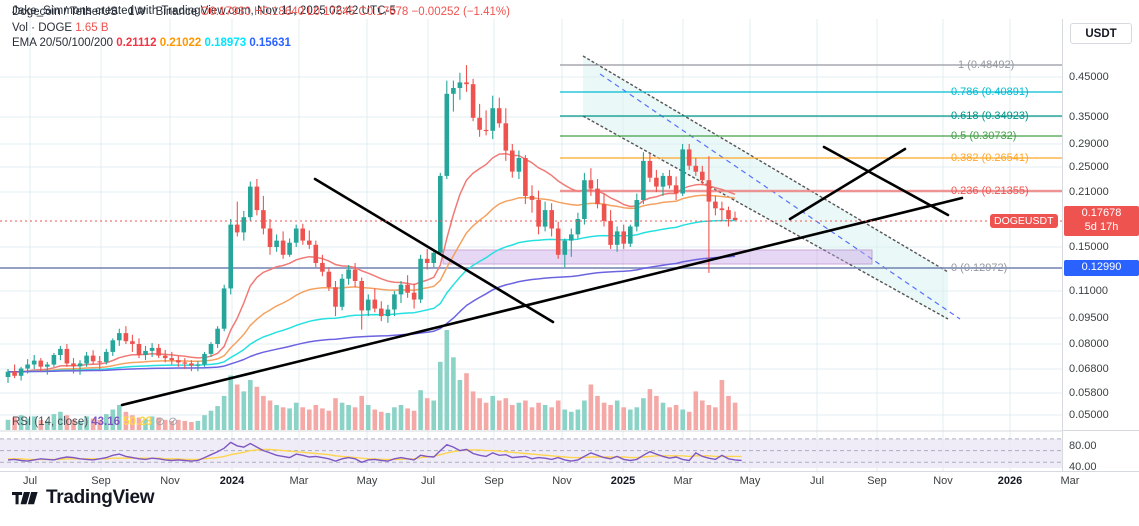 The image size is (1139, 526). I want to click on price-tick-1: 0.35000, so click(1089, 117).